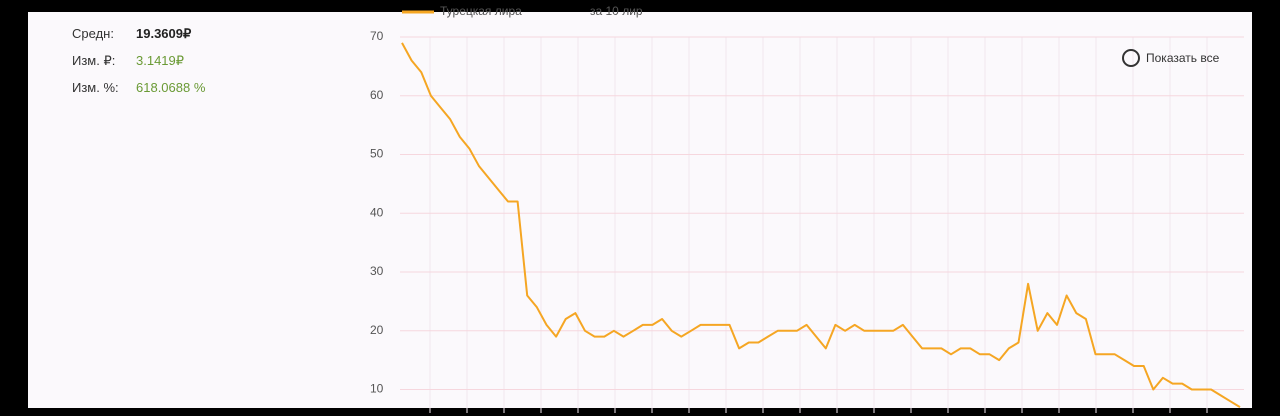 The image size is (1280, 416). I want to click on y-tick-label: 30, so click(377, 271).